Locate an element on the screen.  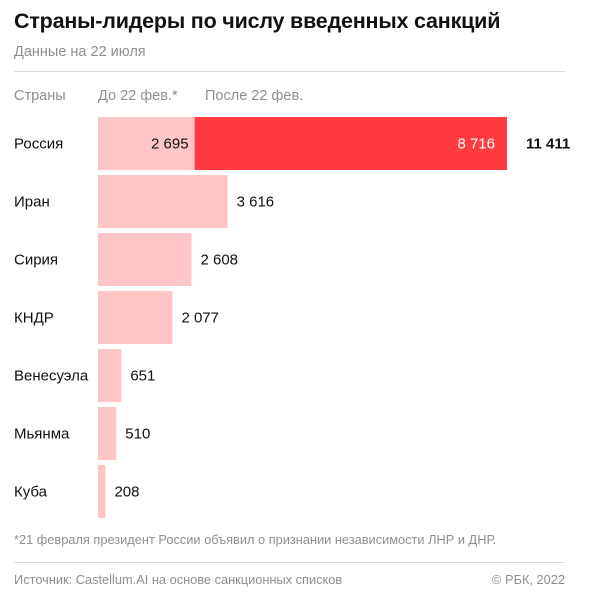
category-label: Куба is located at coordinates (31, 492).